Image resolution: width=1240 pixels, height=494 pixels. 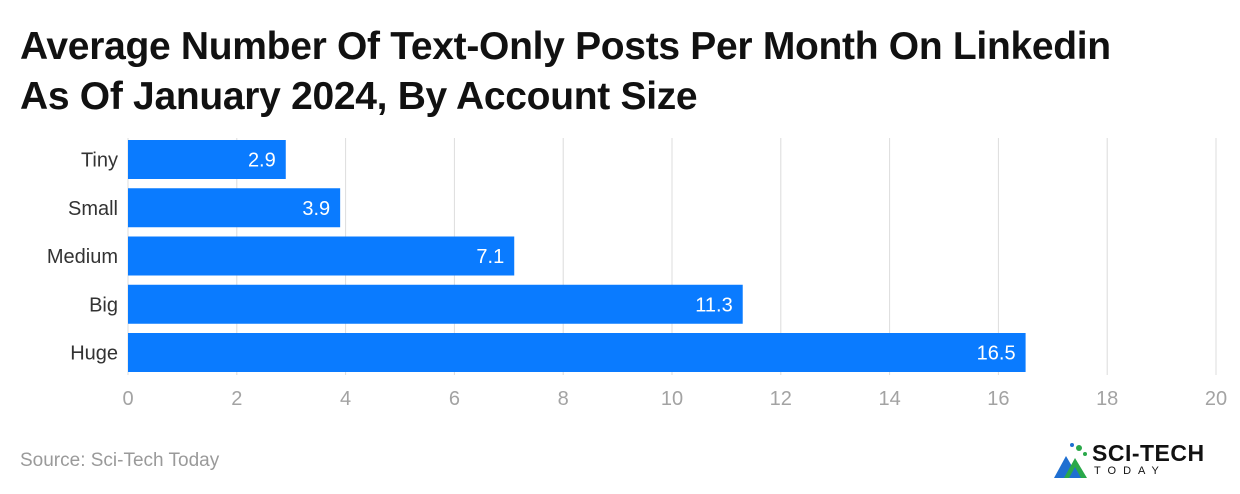 I want to click on source-note: Source: Sci-Tech Today, so click(x=120, y=460).